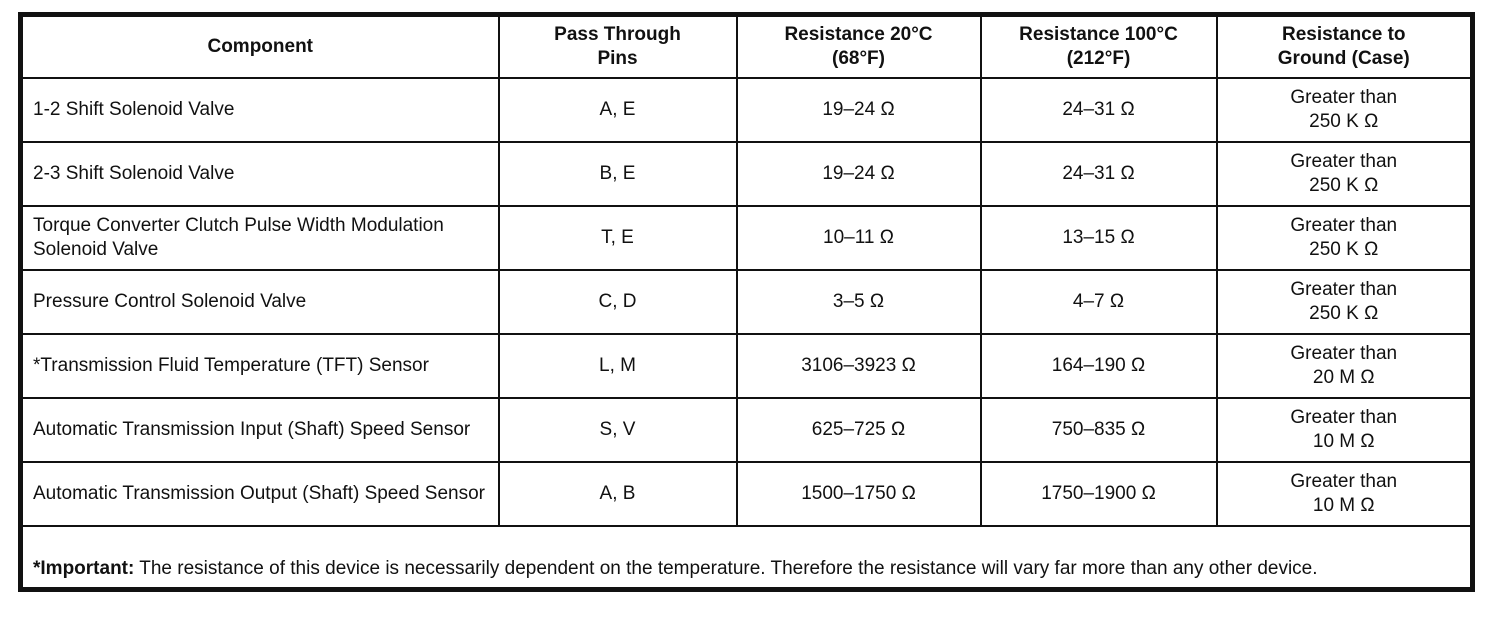 This screenshot has height=626, width=1504. What do you see at coordinates (617, 237) in the screenshot?
I see `cell-pins: T, E` at bounding box center [617, 237].